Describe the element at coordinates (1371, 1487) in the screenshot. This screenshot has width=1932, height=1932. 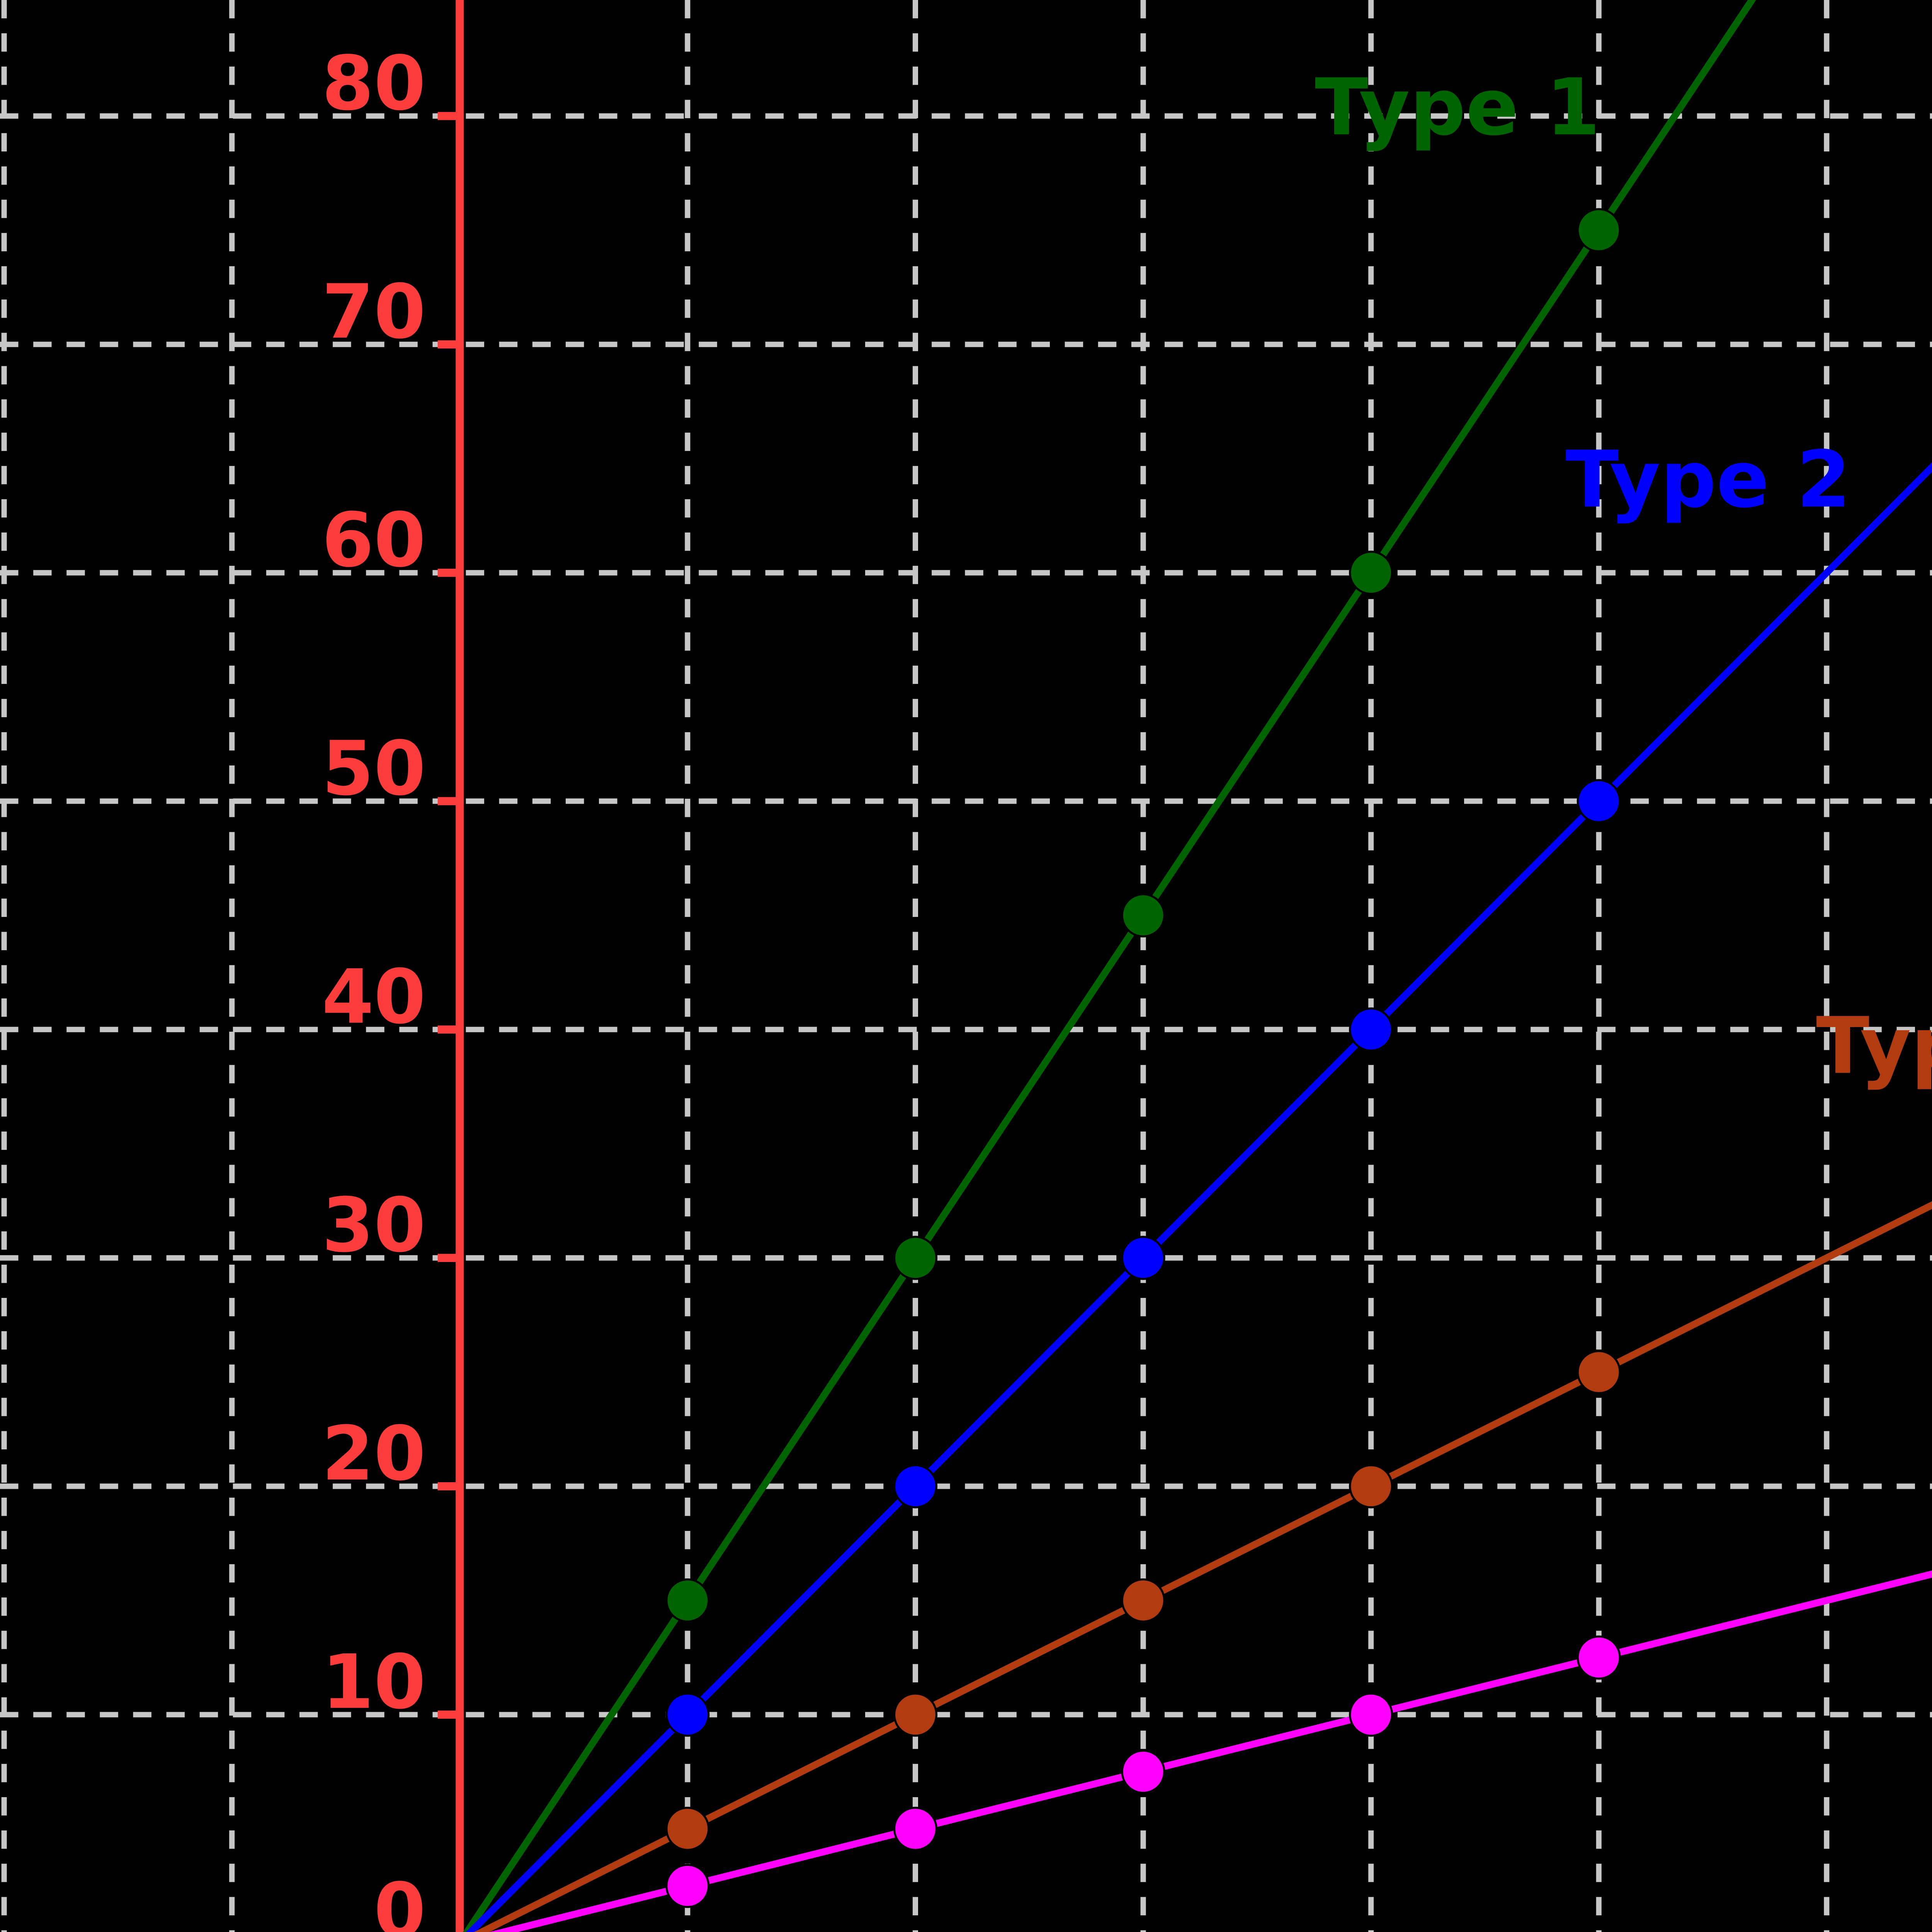
I see `data-point-type-3-x20` at that location.